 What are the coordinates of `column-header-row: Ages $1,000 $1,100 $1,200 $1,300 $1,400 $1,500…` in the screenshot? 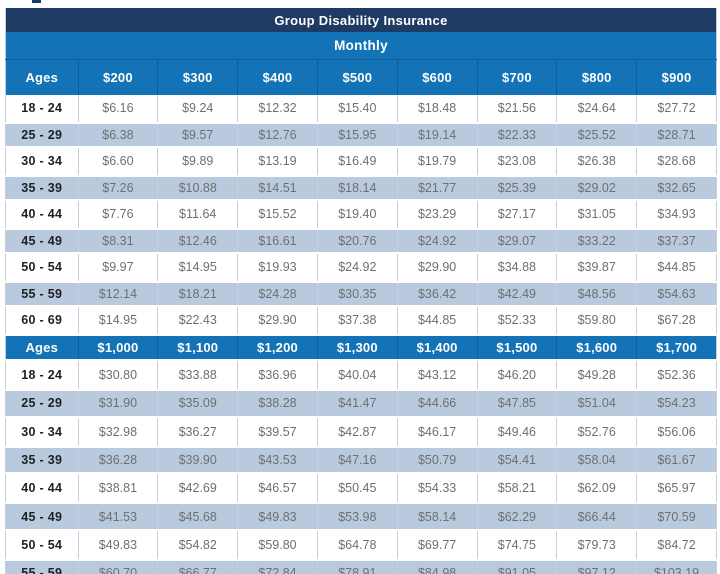 It's located at (361, 347).